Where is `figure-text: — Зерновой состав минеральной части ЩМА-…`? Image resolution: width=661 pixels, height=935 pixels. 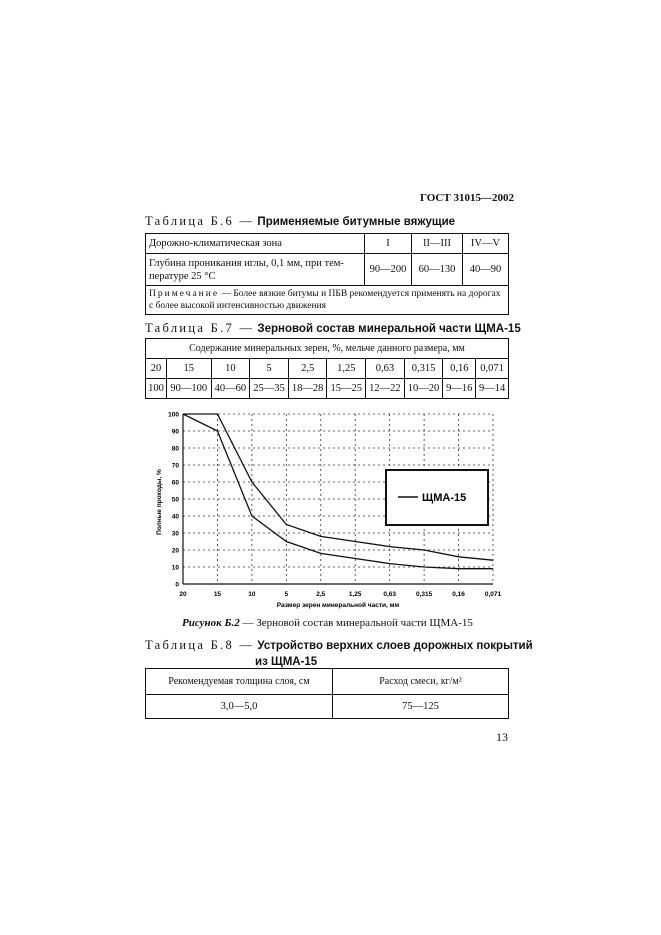 figure-text: — Зерновой состав минеральной части ЩМА-… is located at coordinates (356, 623).